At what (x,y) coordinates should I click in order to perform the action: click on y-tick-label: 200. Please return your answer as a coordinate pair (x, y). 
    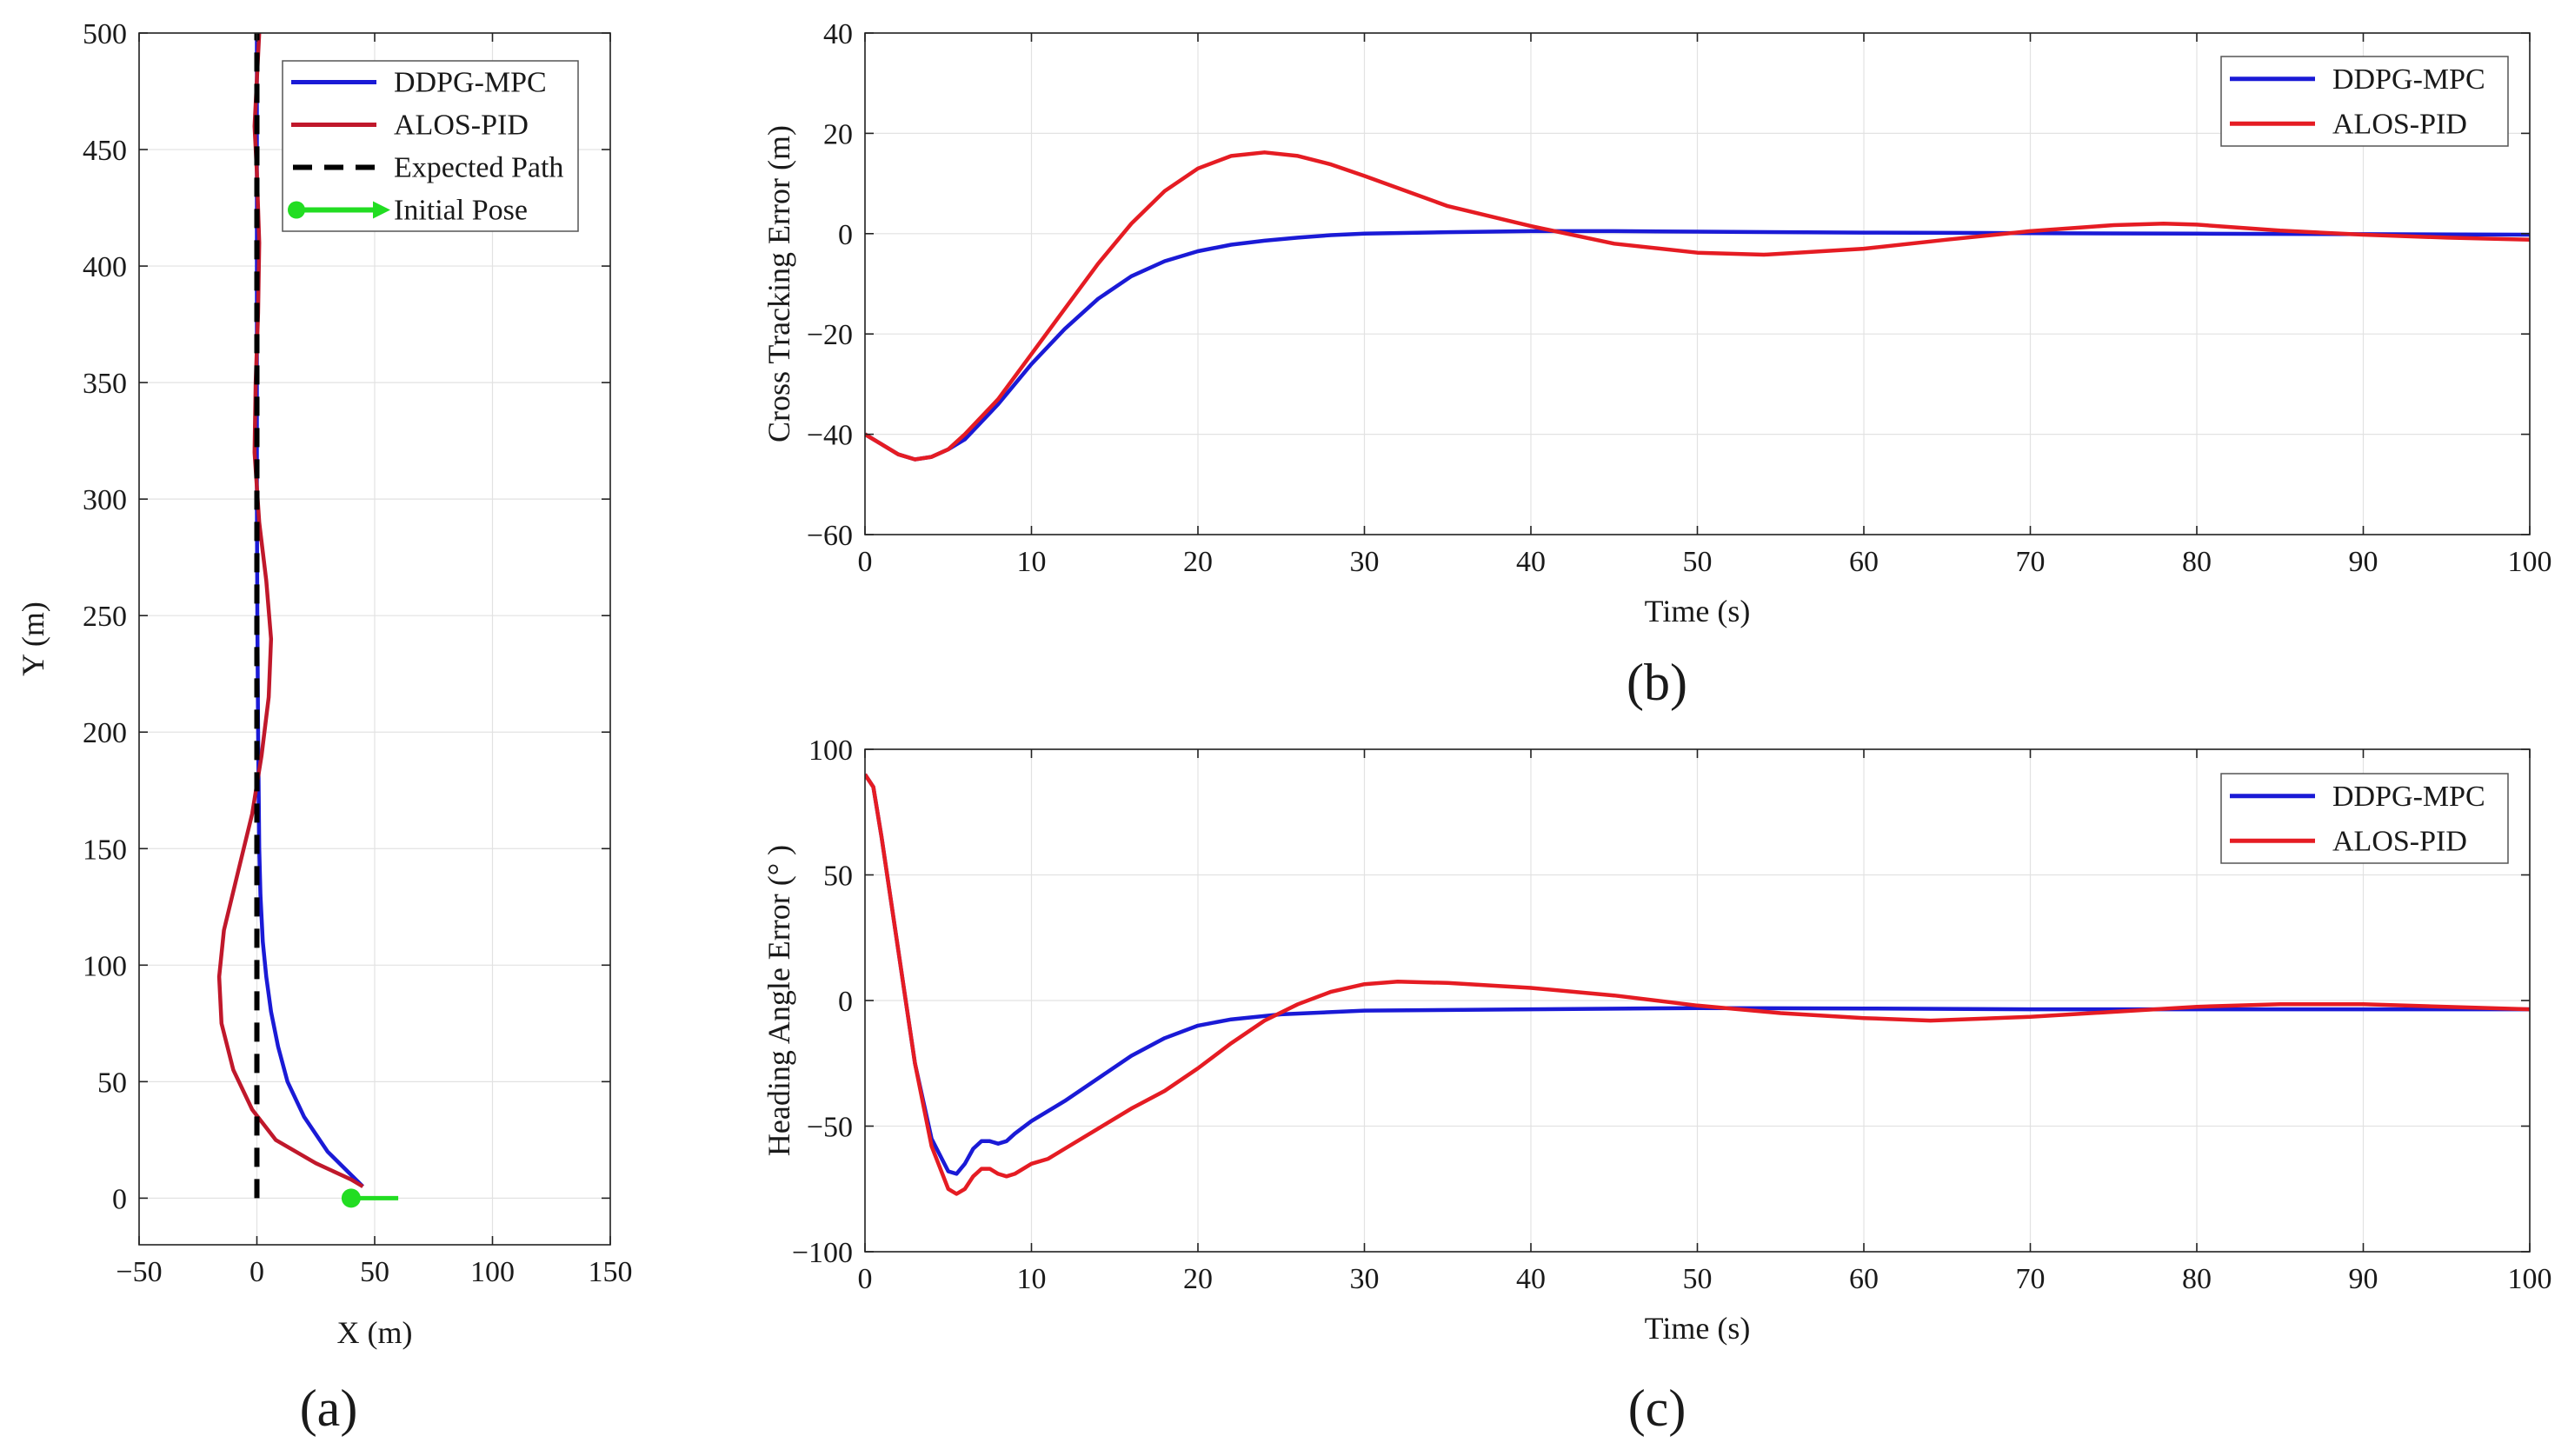
    Looking at the image, I should click on (105, 733).